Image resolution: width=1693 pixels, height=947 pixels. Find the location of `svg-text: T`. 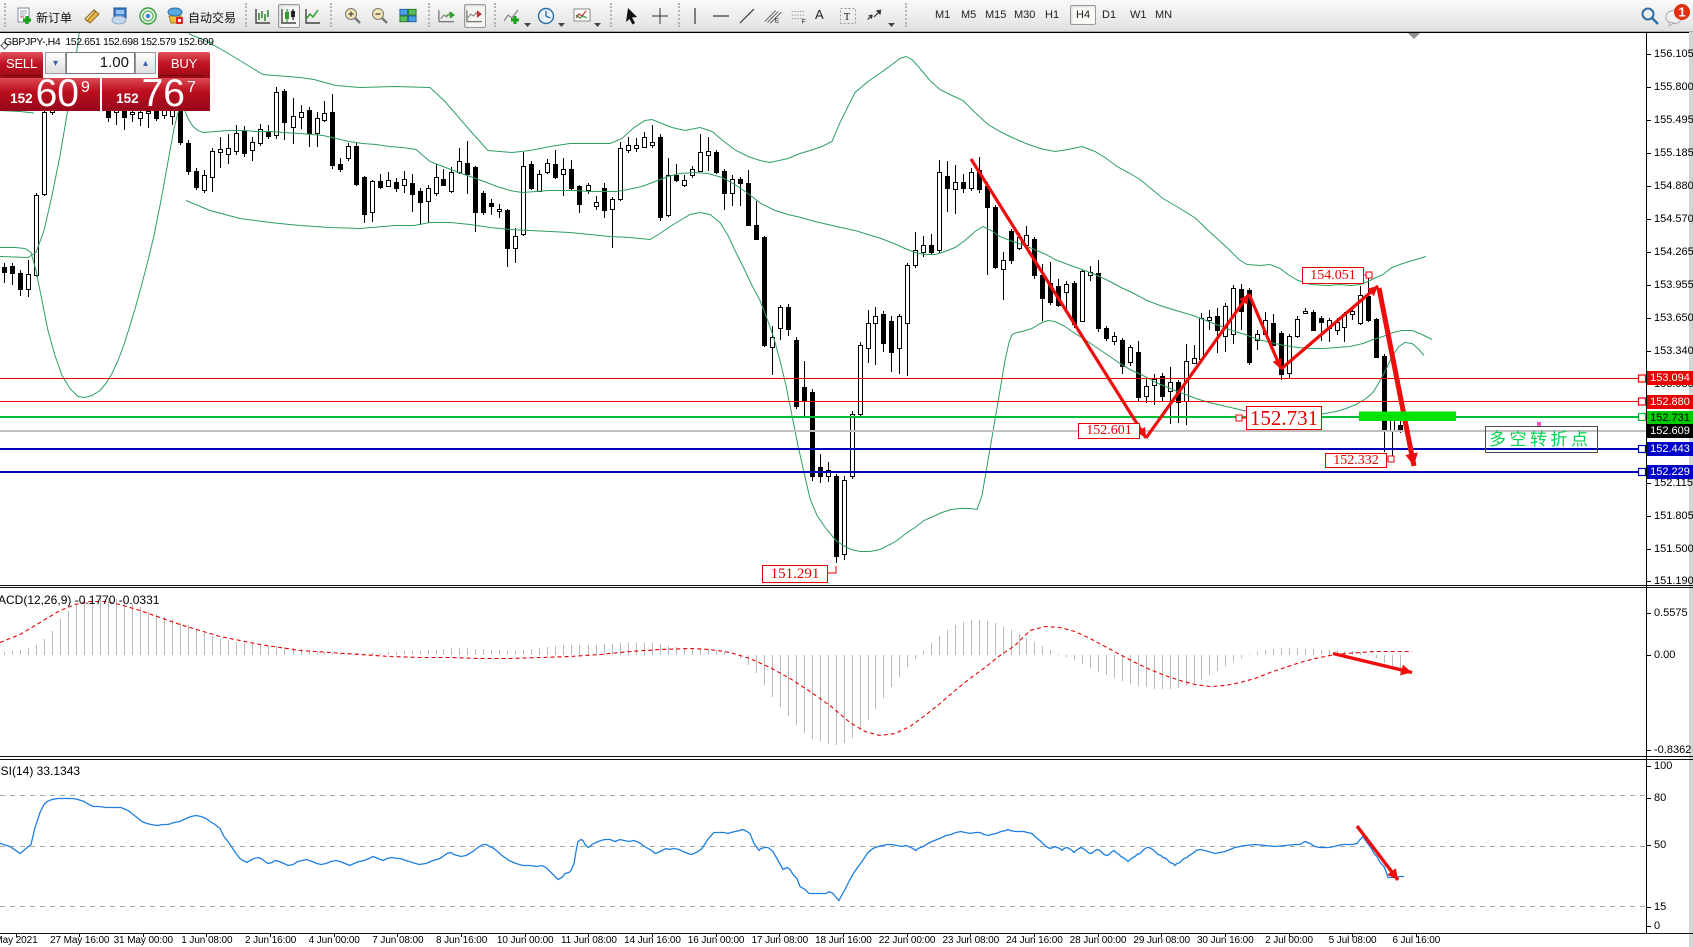

svg-text: T is located at coordinates (847, 17).